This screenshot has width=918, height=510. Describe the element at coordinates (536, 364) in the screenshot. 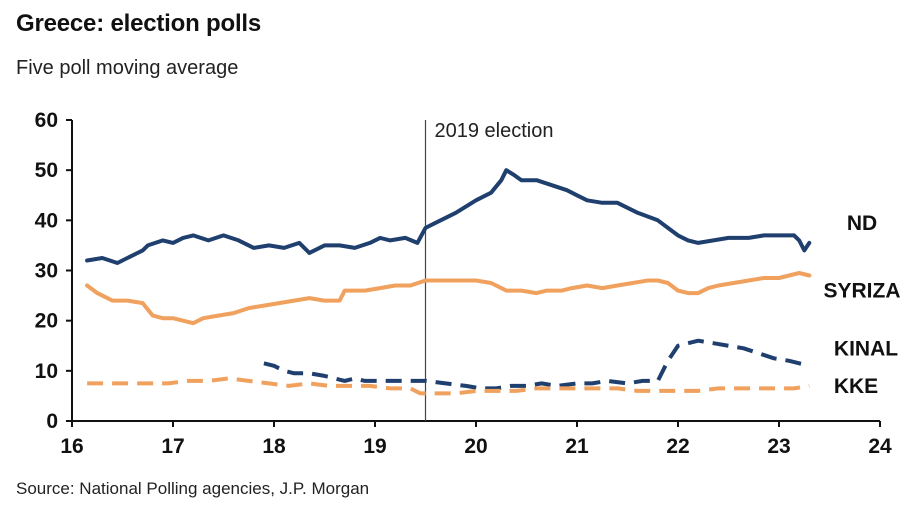

I see `series-line-kinal` at that location.